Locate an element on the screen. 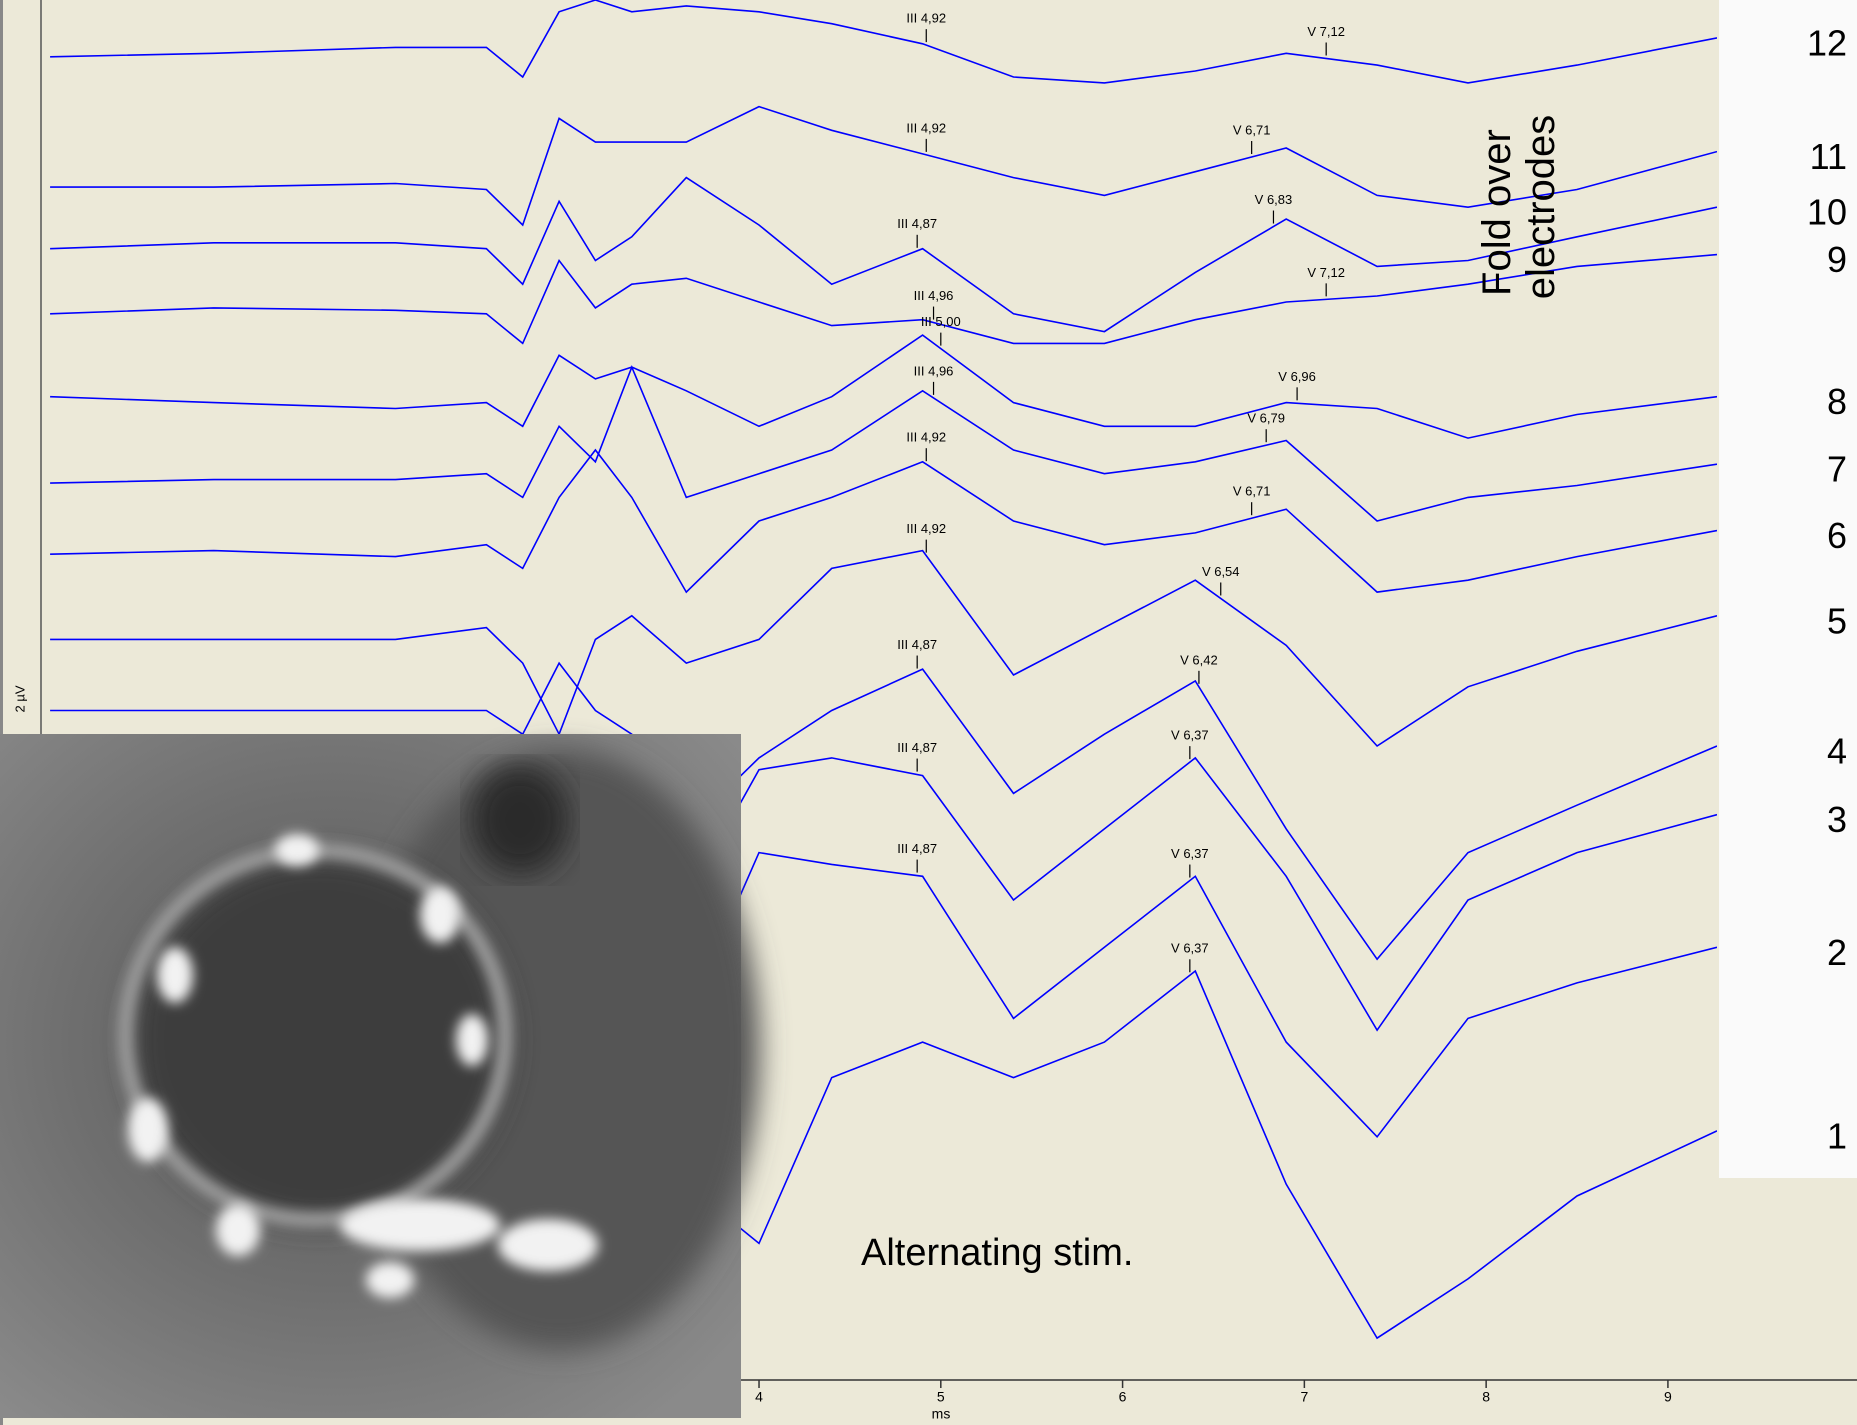 Image resolution: width=1857 pixels, height=1425 pixels. label-panel is located at coordinates (1788, 589).